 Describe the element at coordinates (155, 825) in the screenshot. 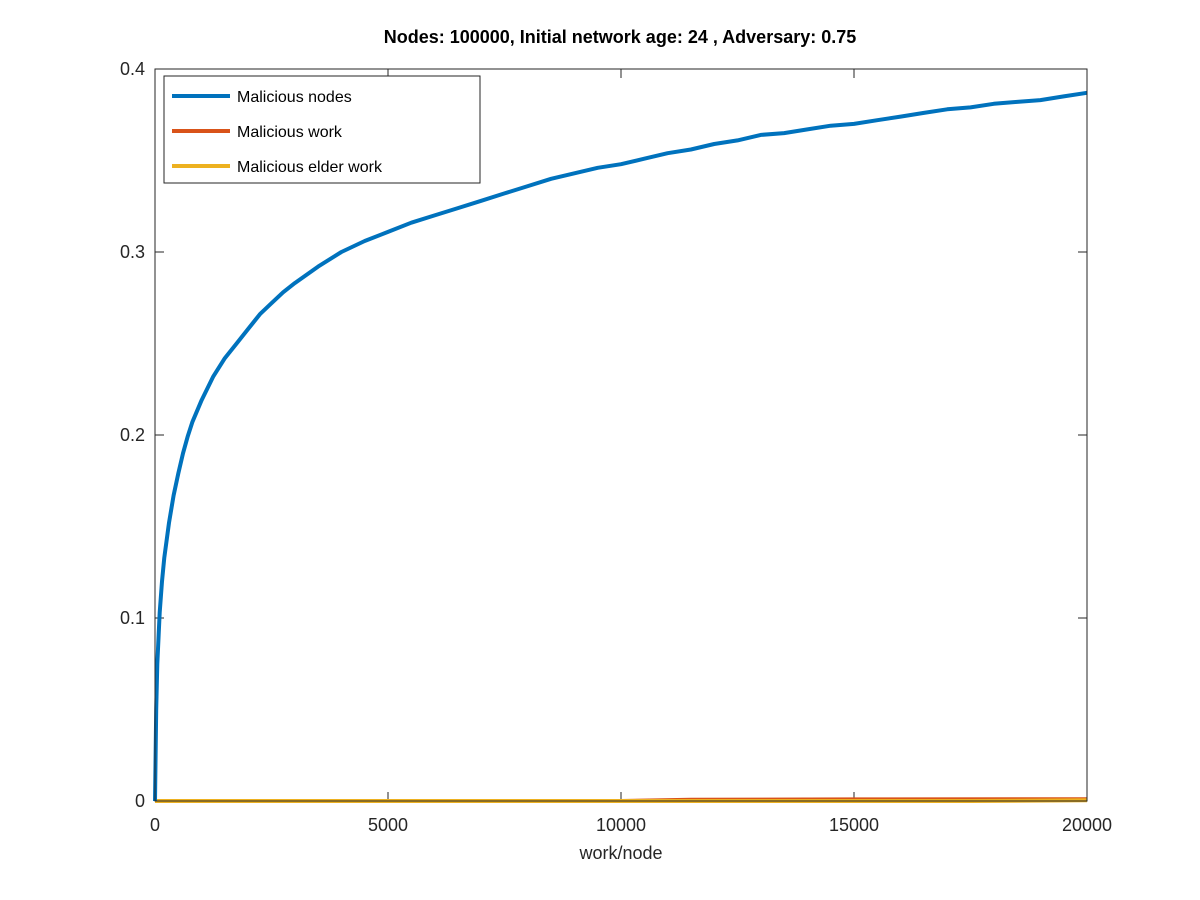

I see `x-tick-label: 0` at that location.